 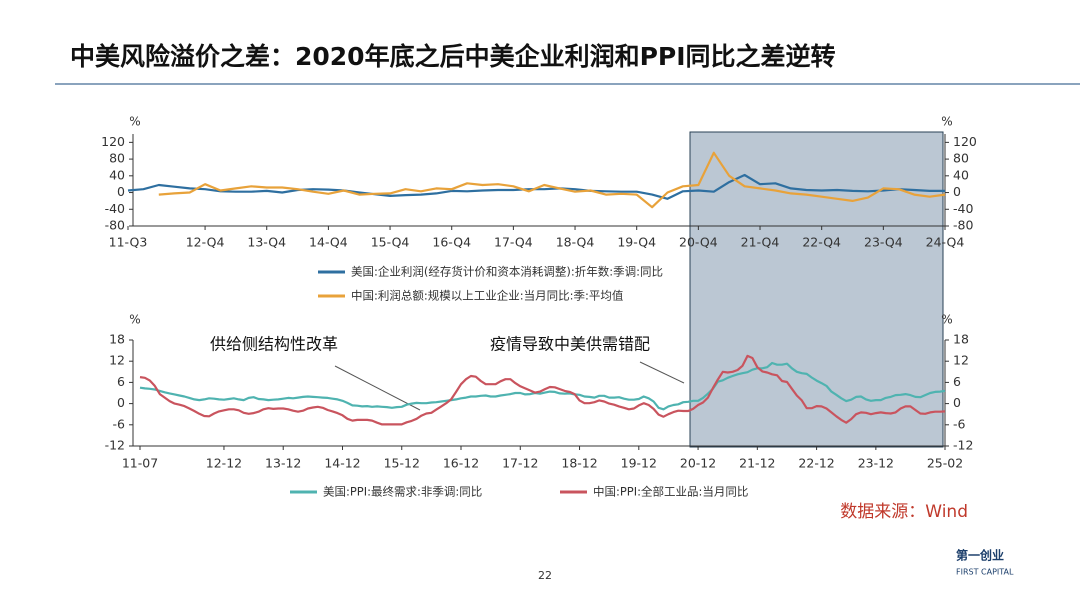 I want to click on x-tick-label: 21-12, so click(x=757, y=463).